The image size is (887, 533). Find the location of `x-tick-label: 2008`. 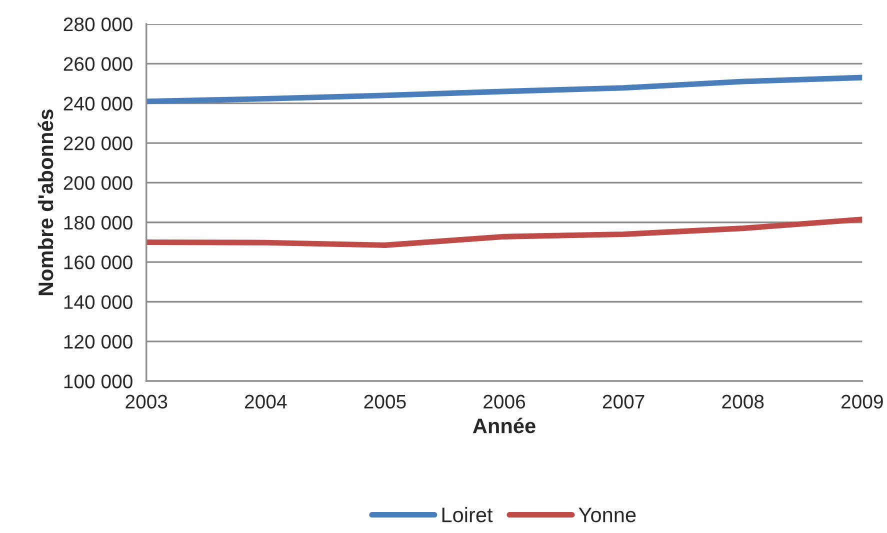

x-tick-label: 2008 is located at coordinates (743, 401).